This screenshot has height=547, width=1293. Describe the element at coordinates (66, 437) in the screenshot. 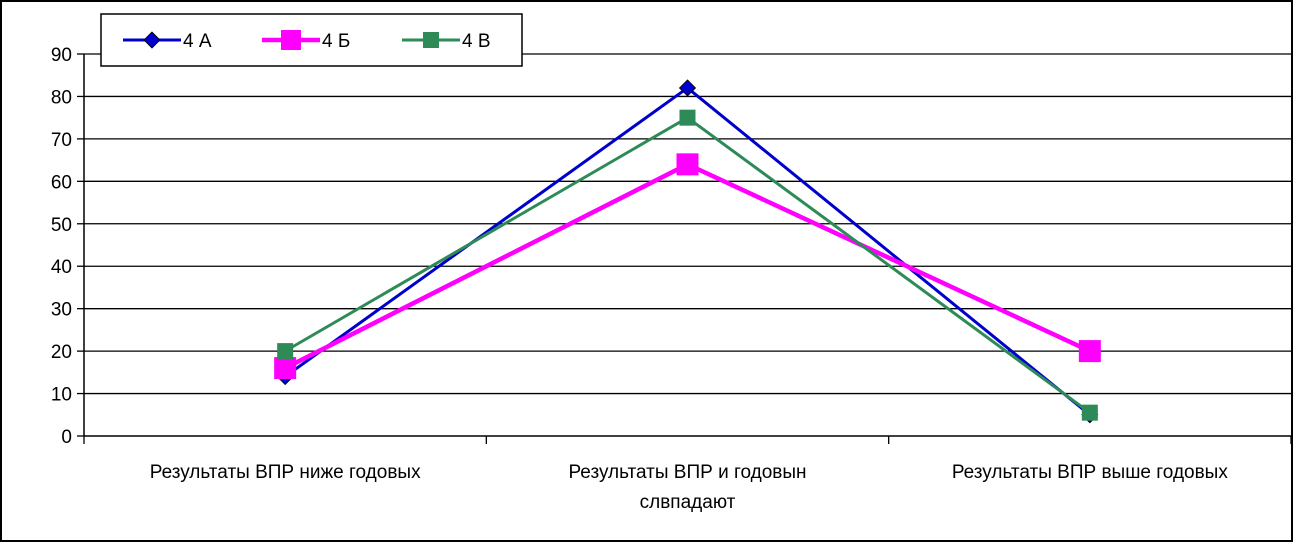

I see `y-tick-label: 0` at that location.